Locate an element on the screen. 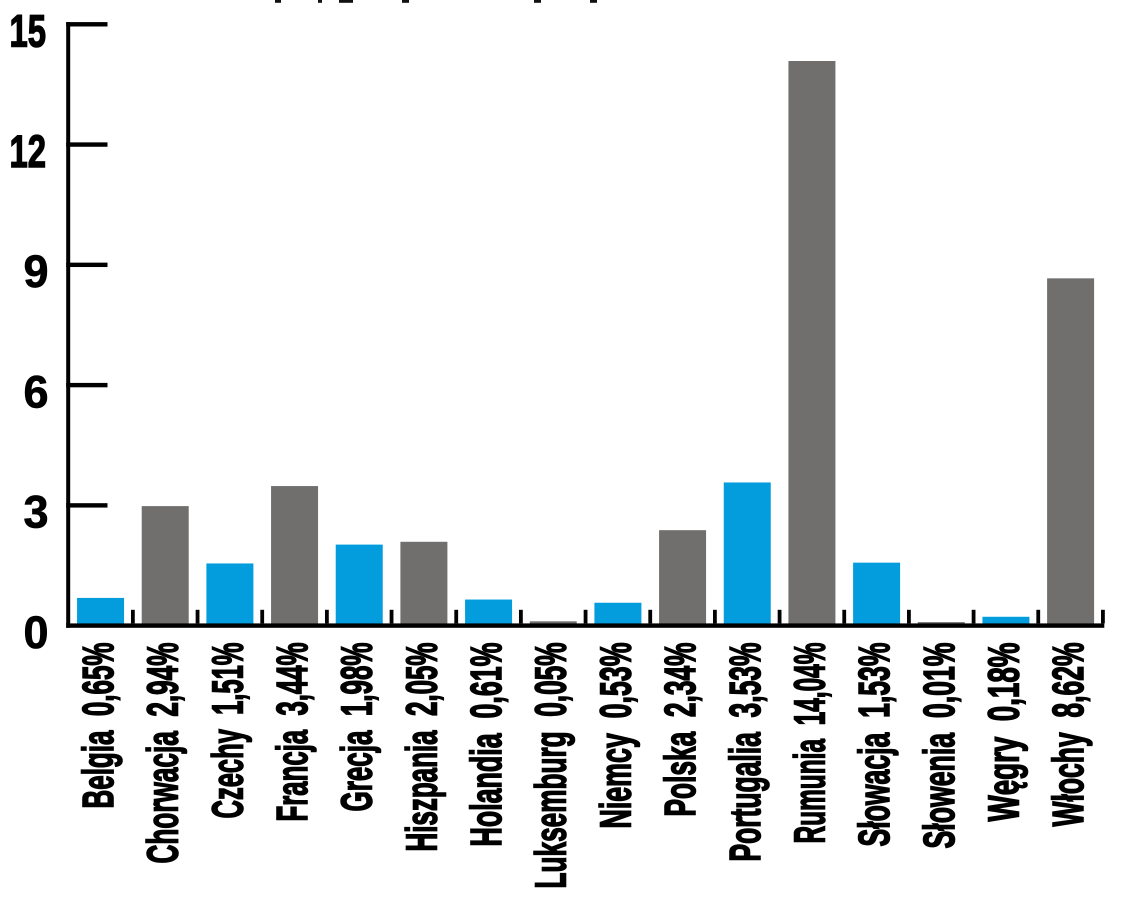 The height and width of the screenshot is (900, 1122). svg-text: 0 is located at coordinates (35, 632).